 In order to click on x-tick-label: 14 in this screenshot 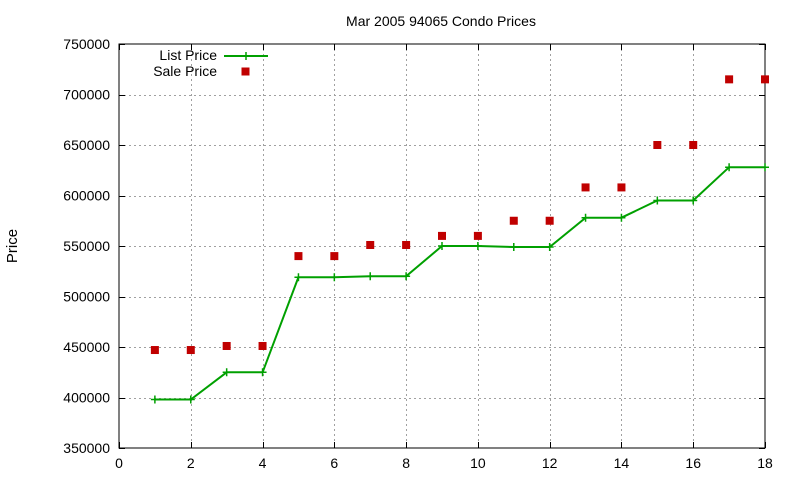, I will do `click(622, 463)`.